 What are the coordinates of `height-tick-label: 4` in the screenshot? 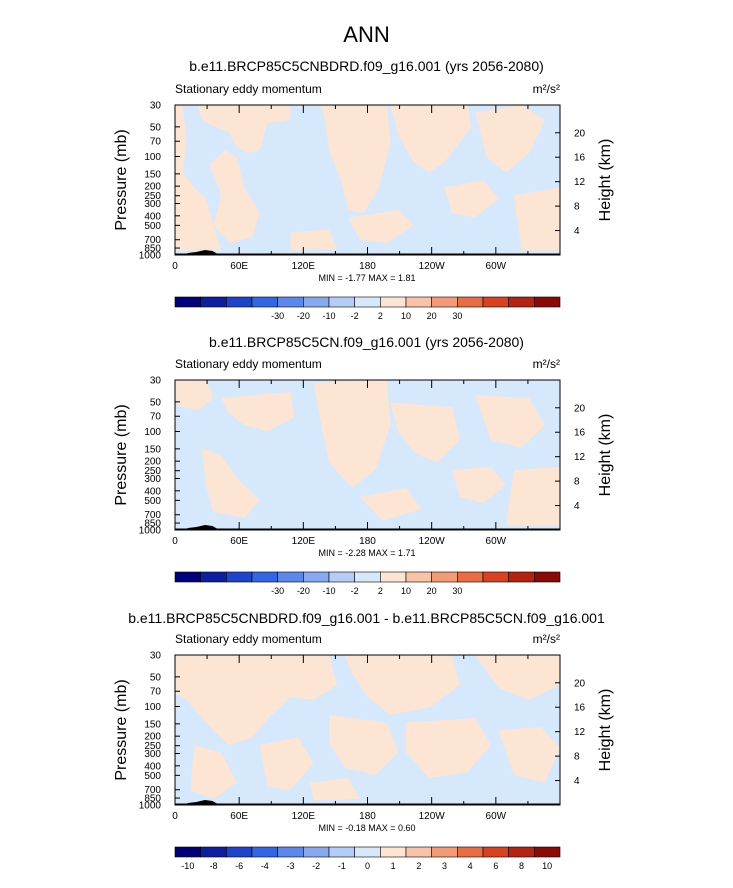 It's located at (577, 781).